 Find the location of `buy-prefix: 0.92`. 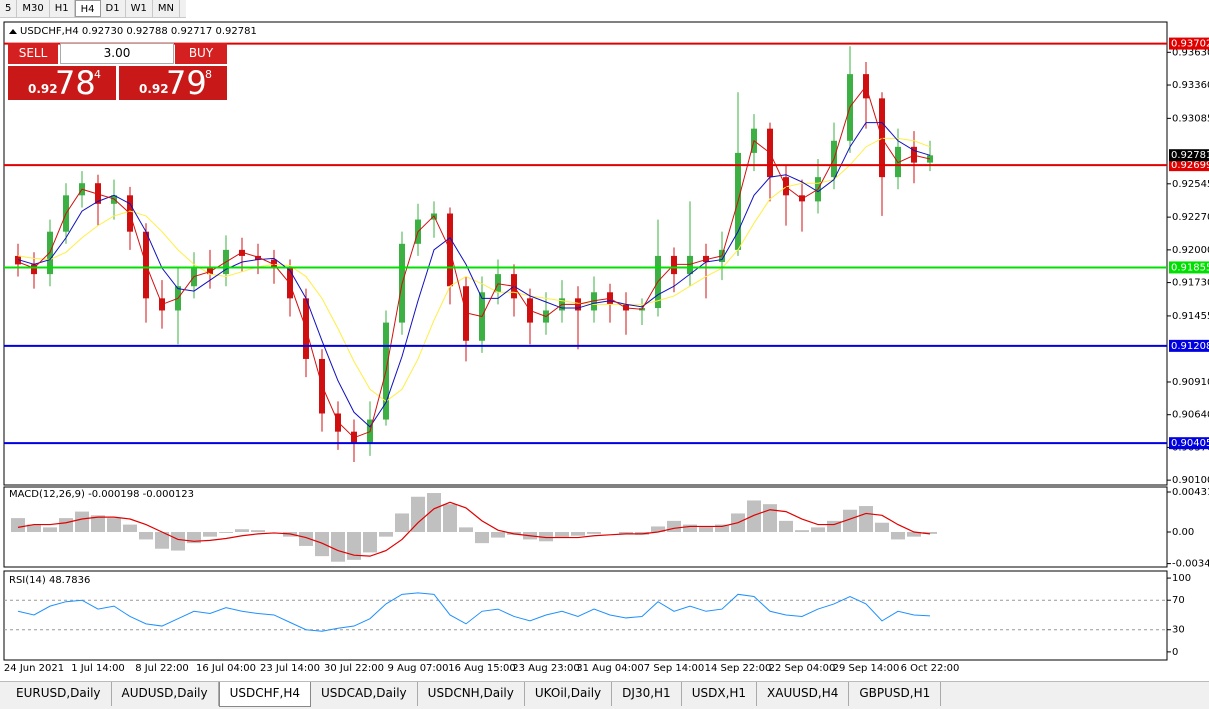

buy-prefix: 0.92 is located at coordinates (154, 89).